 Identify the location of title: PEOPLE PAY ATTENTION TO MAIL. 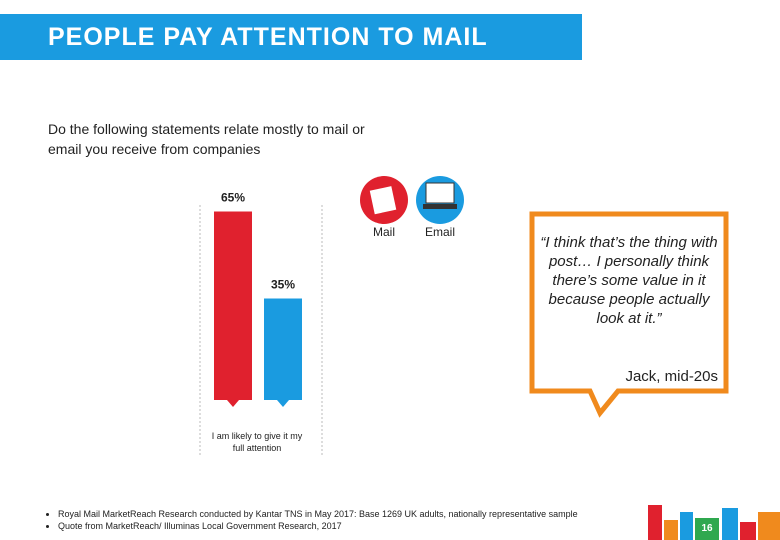
(291, 37).